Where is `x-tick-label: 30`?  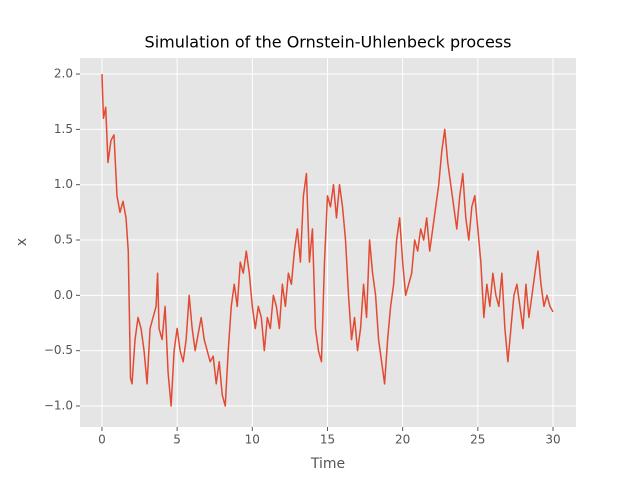 x-tick-label: 30 is located at coordinates (552, 440).